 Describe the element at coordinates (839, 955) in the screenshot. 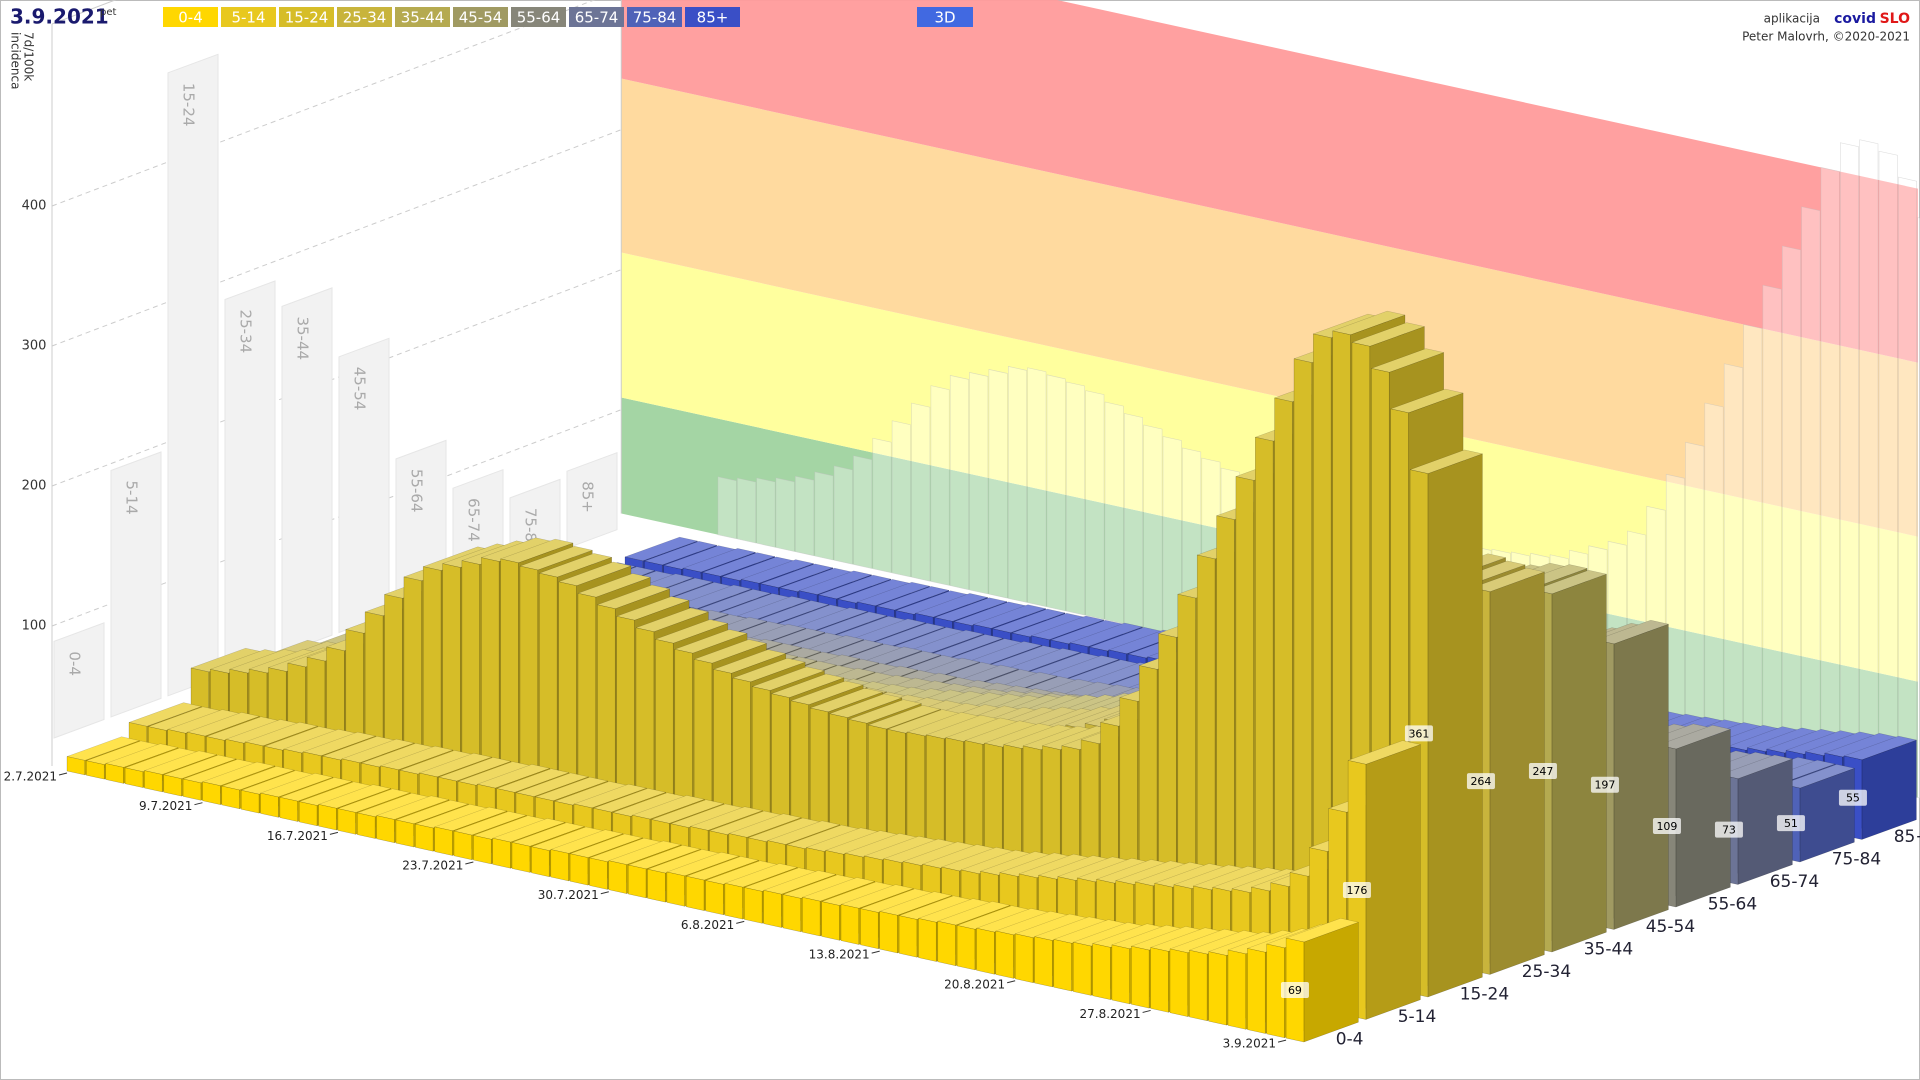

I see `x-tick-label: 13.8.2021` at that location.